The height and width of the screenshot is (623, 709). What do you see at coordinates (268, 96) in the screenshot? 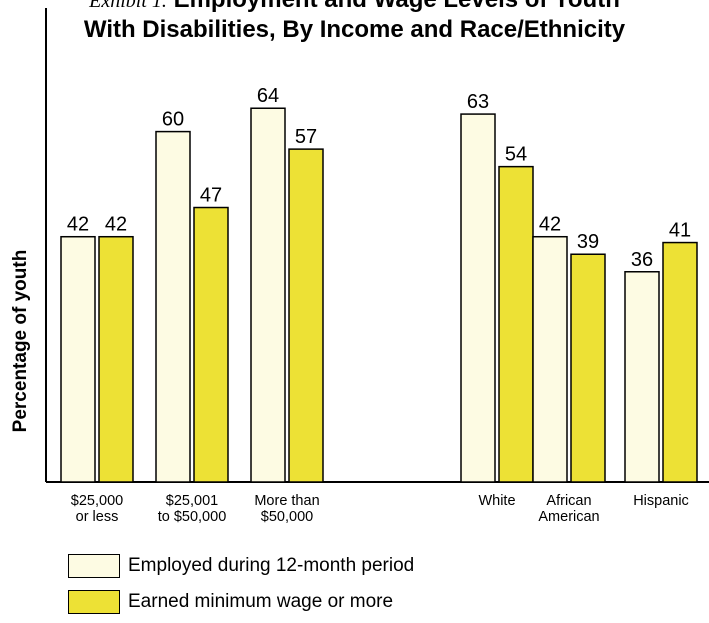
I see `data-label-employed-2: 64` at bounding box center [268, 96].